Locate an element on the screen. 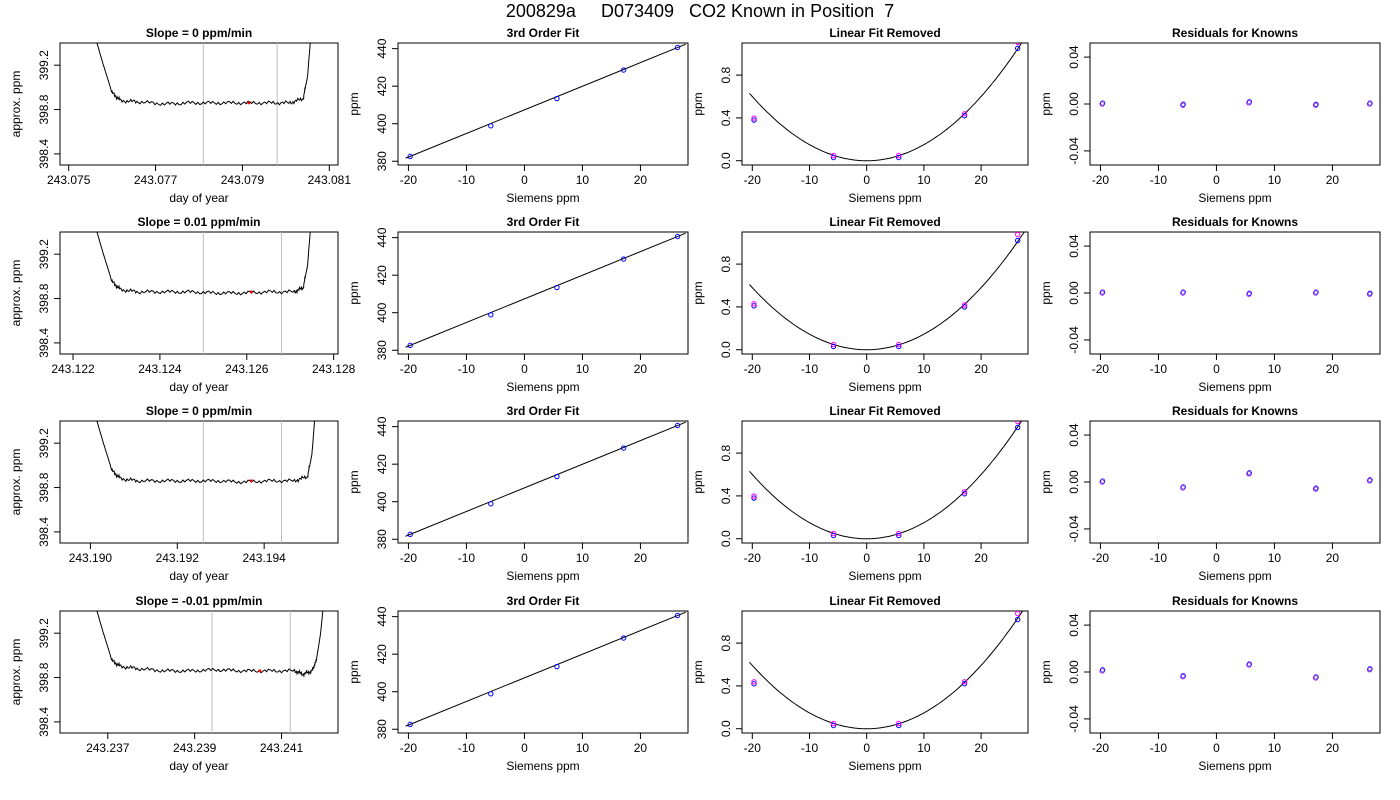 The width and height of the screenshot is (1400, 800). x-tick-label: 243.194 is located at coordinates (264, 558).